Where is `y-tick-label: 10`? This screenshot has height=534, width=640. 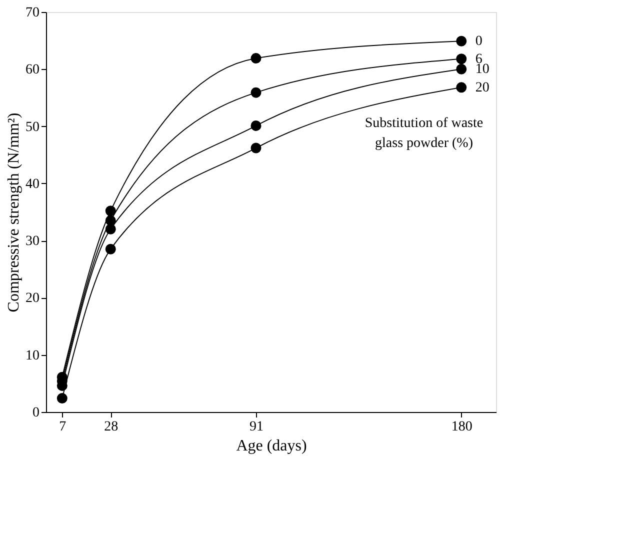
y-tick-label: 10 is located at coordinates (33, 356).